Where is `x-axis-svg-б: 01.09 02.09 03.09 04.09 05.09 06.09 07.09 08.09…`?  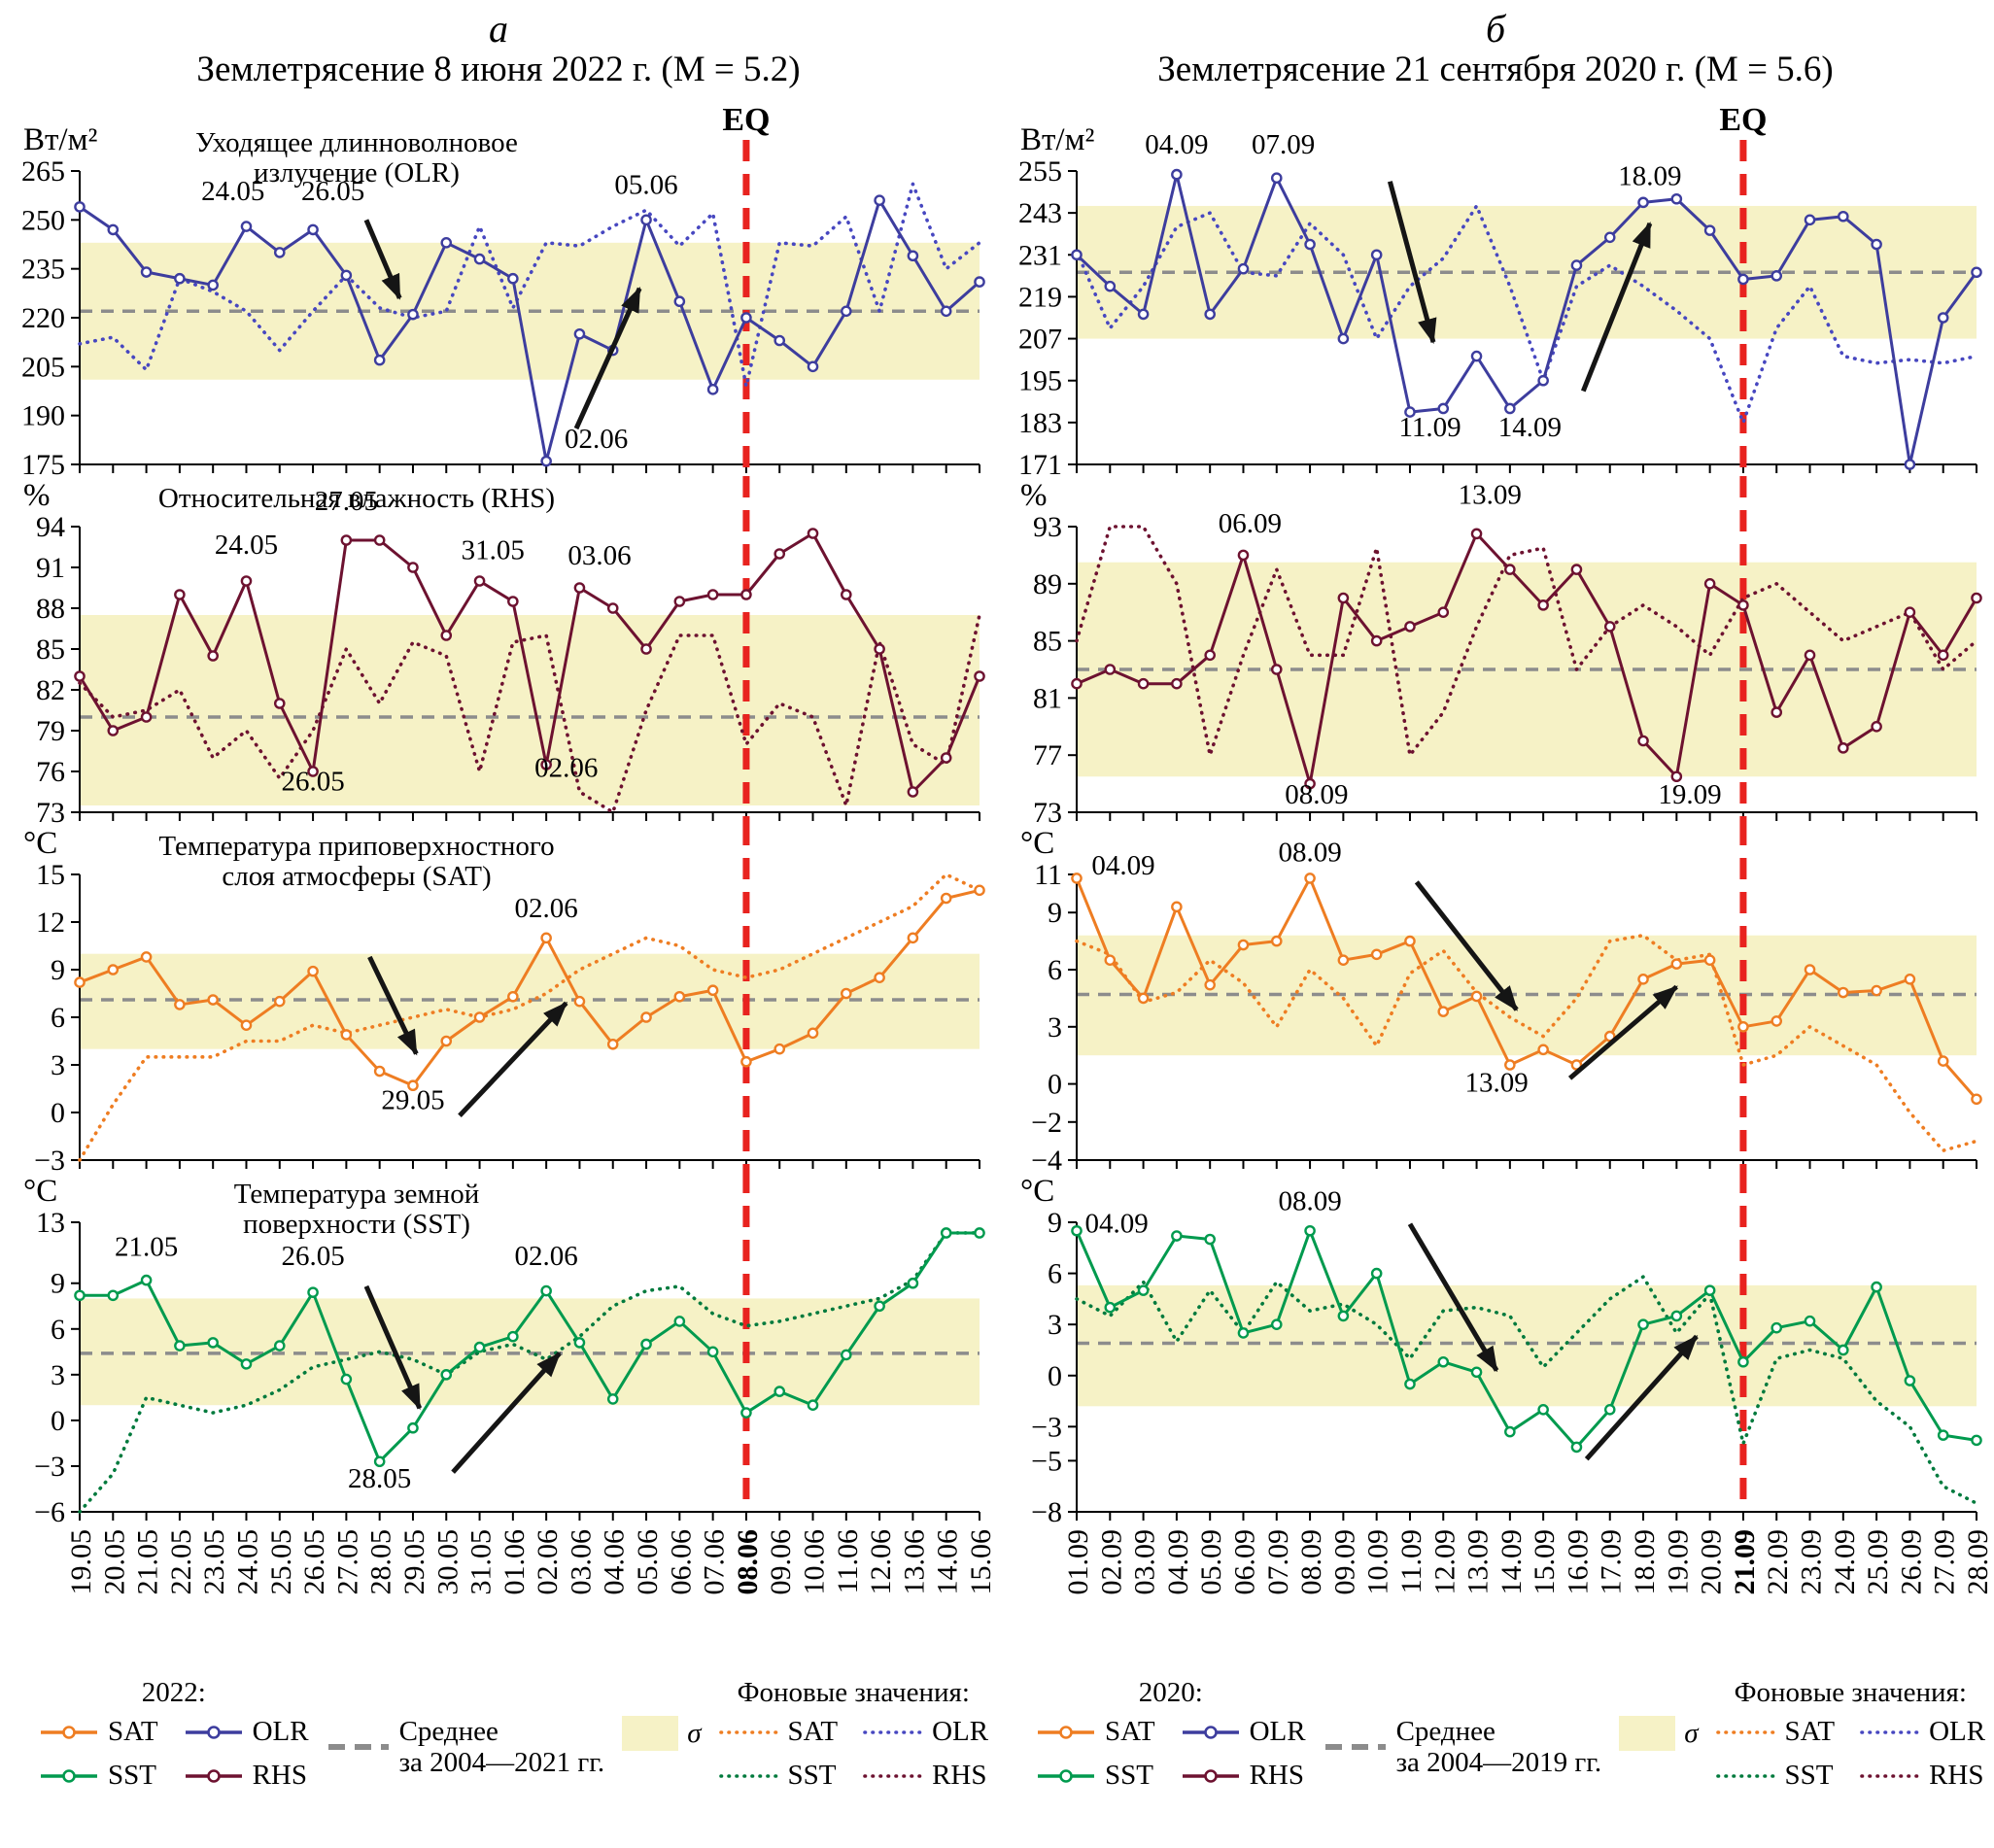 x-axis-svg-б: 01.09 02.09 03.09 04.09 05.09 06.09 07.09 08.09… is located at coordinates (1528, 1562).